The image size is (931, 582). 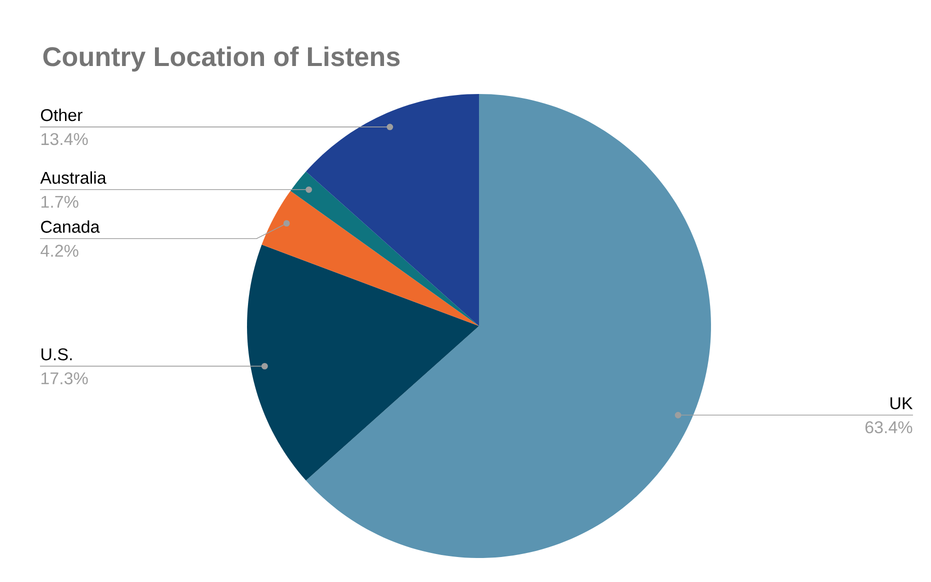 I want to click on chart-title: Country Location of Listens, so click(x=221, y=59).